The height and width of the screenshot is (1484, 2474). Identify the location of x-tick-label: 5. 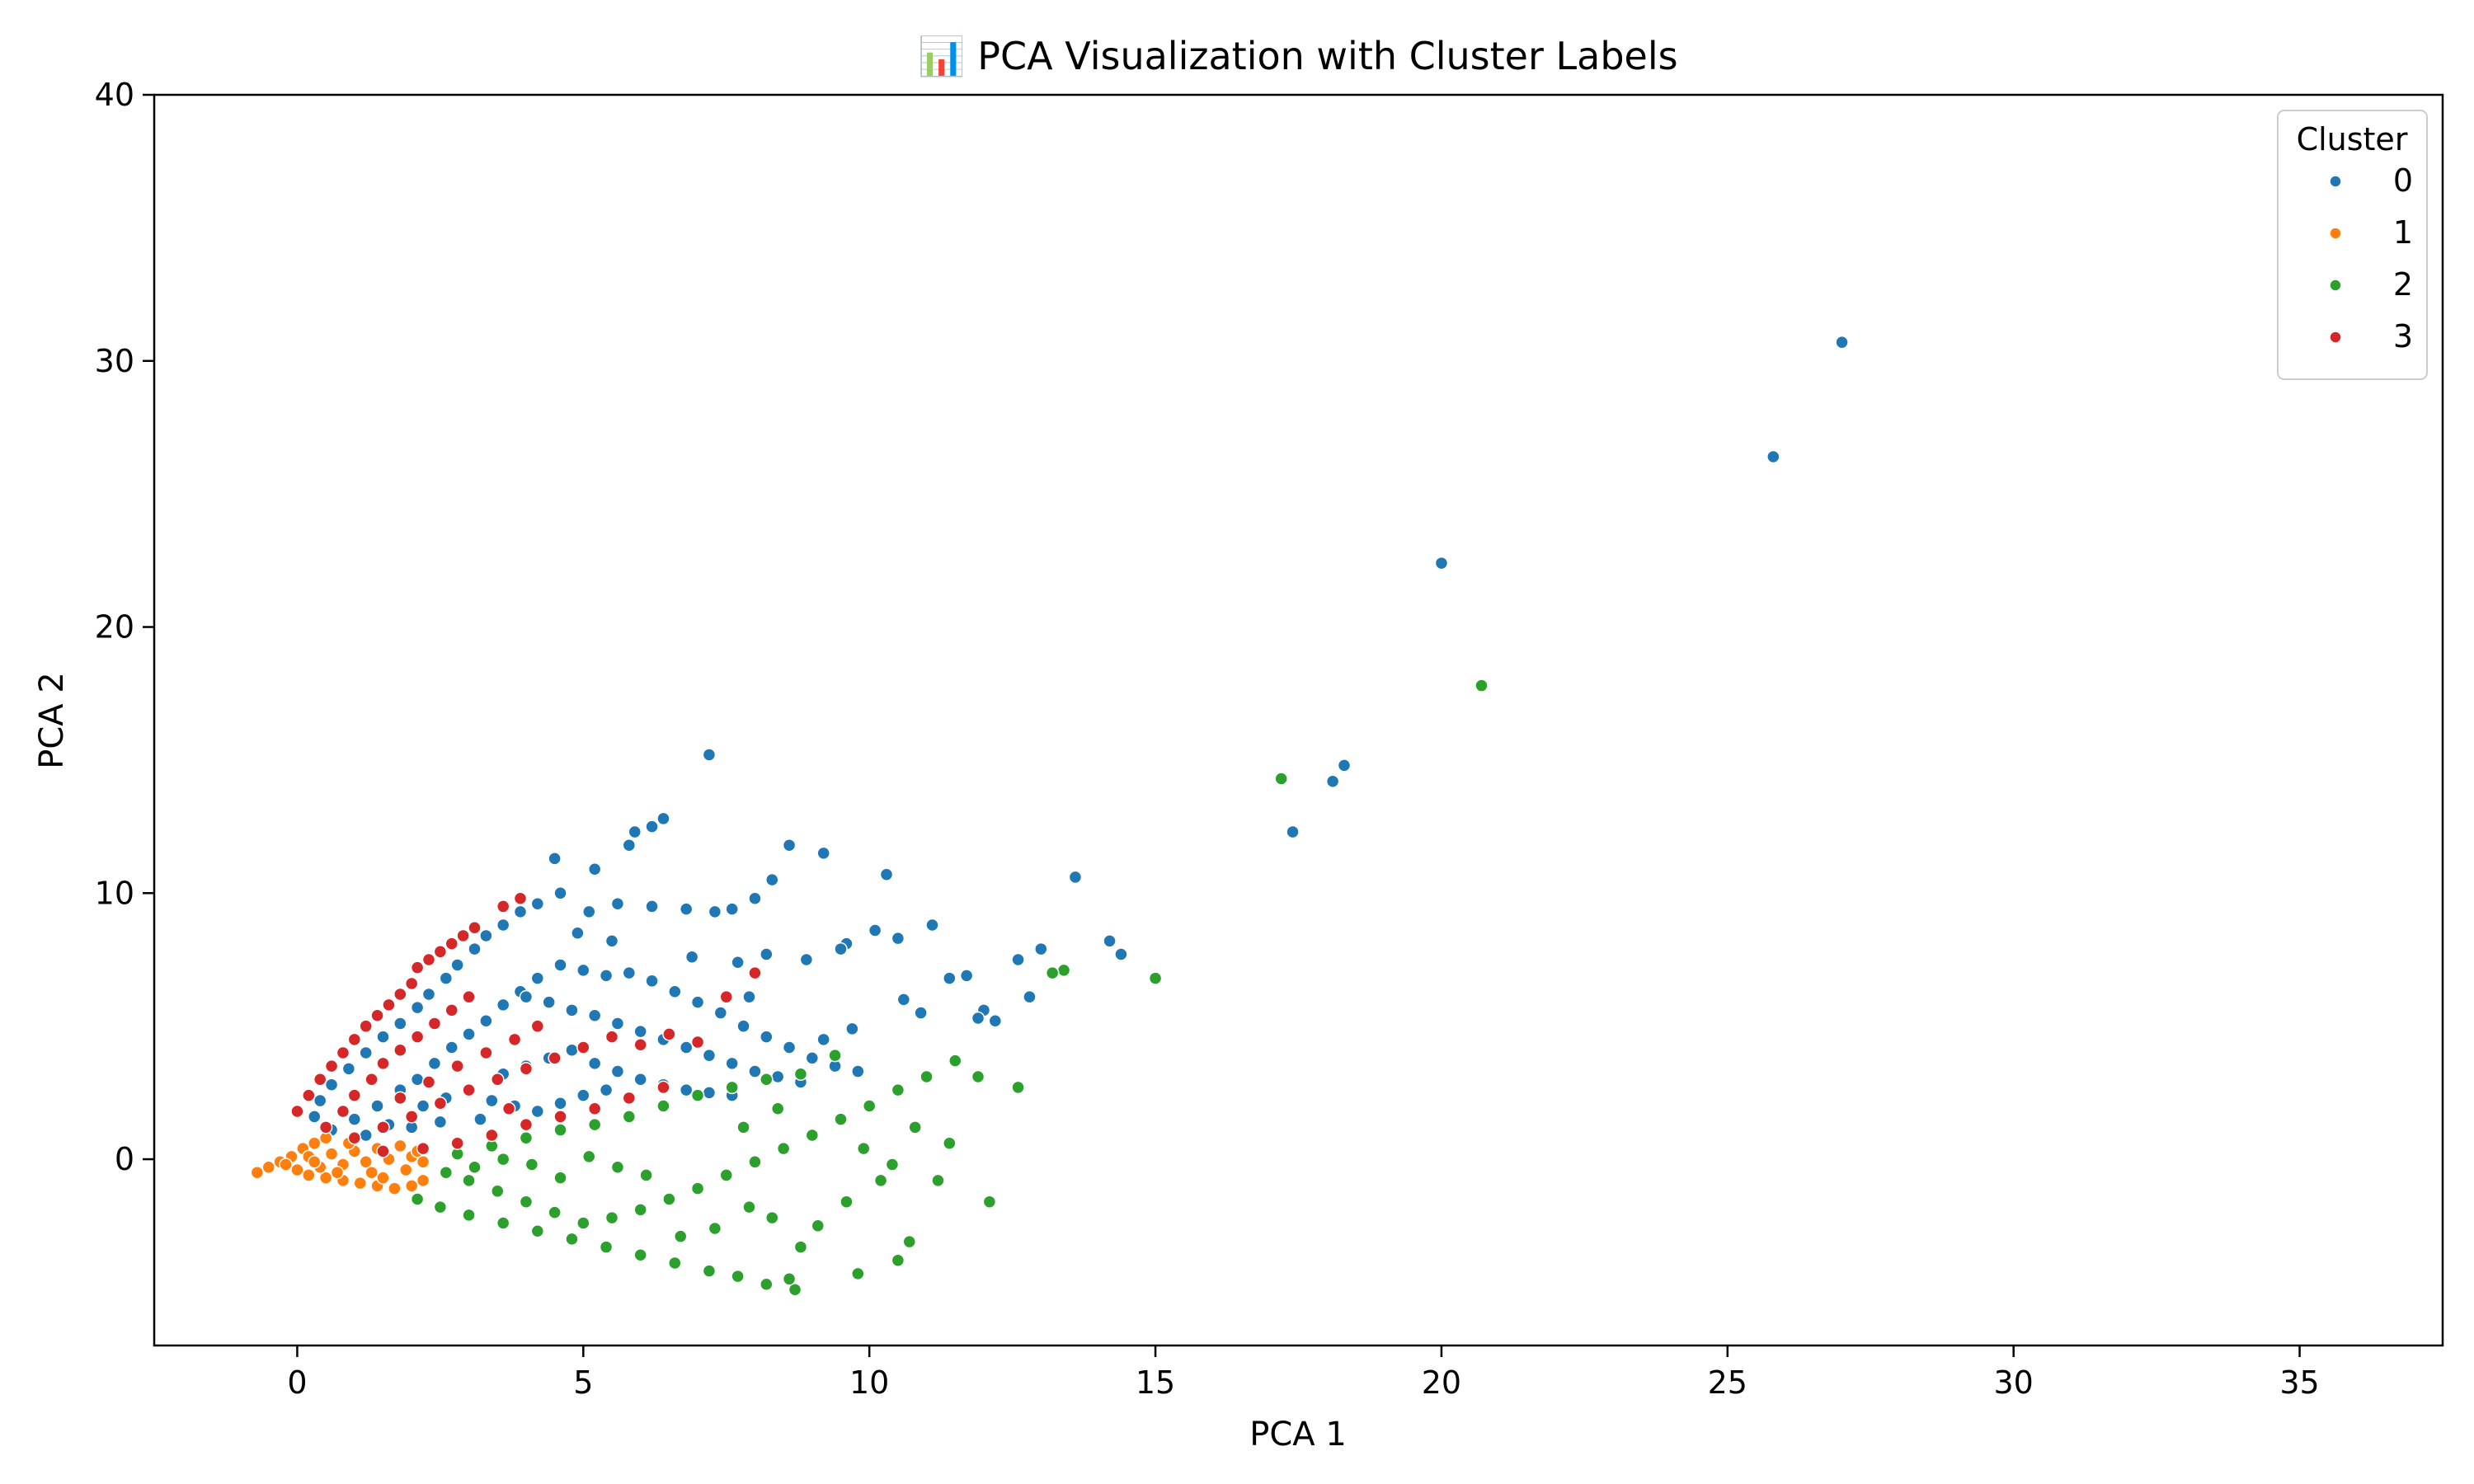
(583, 1382).